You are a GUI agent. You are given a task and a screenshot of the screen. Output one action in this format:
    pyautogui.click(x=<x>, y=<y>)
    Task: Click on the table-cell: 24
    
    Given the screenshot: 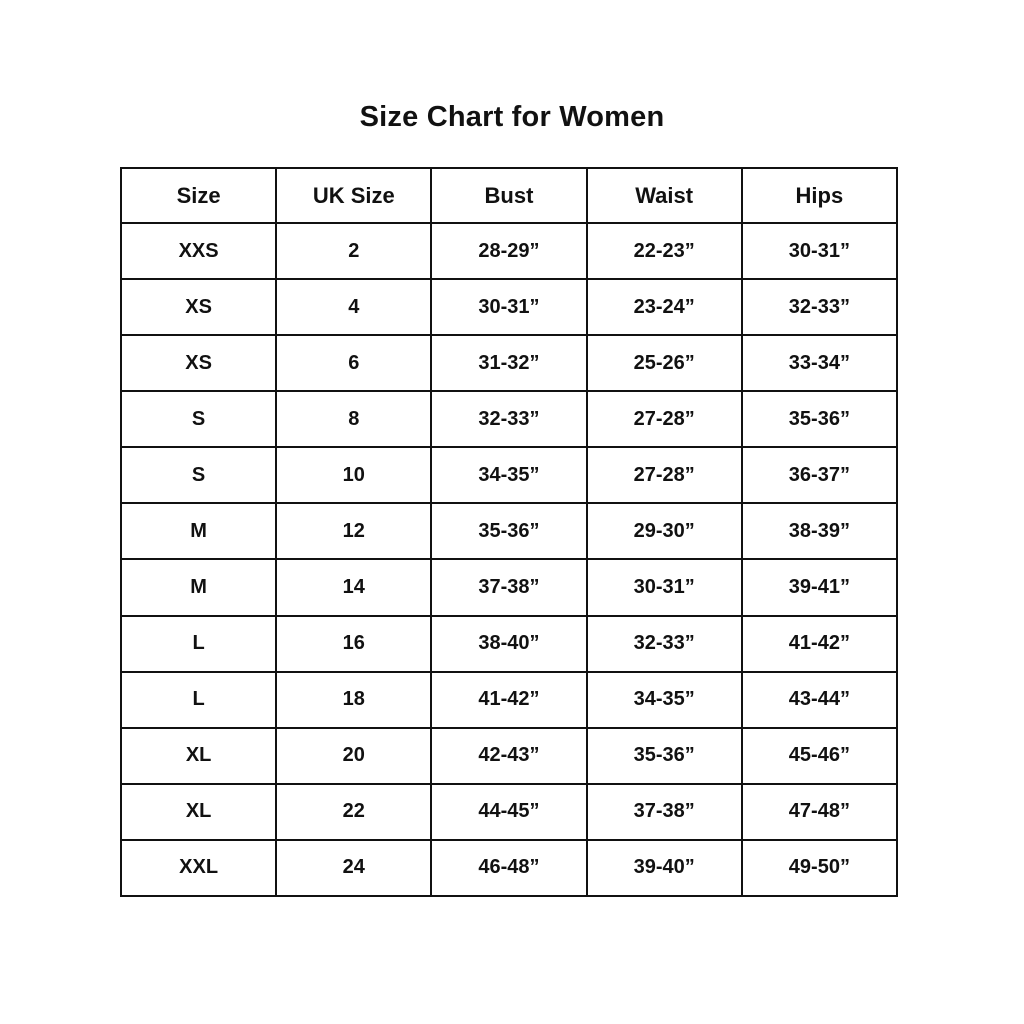 What is the action you would take?
    pyautogui.click(x=354, y=868)
    